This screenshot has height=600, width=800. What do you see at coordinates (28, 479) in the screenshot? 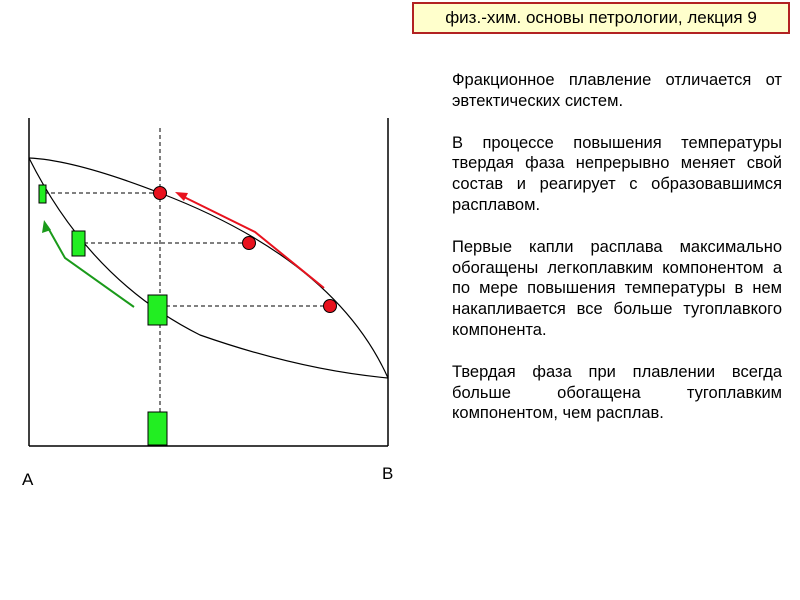
I see `component-a-label: A` at bounding box center [28, 479].